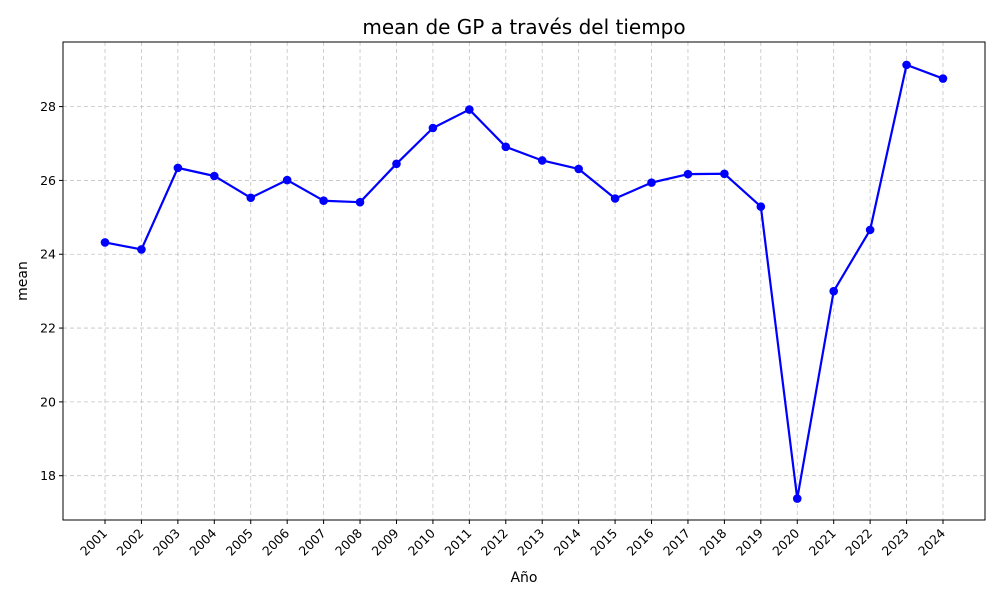 Image resolution: width=1000 pixels, height=600 pixels. I want to click on x-tick-label: 2001, so click(93, 542).